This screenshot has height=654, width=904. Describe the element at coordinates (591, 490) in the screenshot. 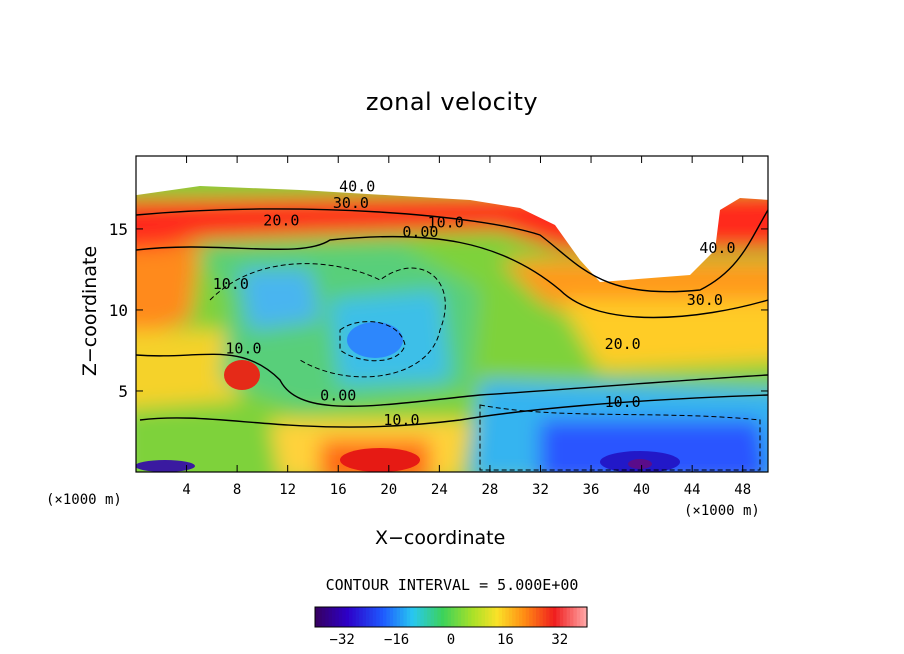

I see `x-tick-label: 36` at that location.